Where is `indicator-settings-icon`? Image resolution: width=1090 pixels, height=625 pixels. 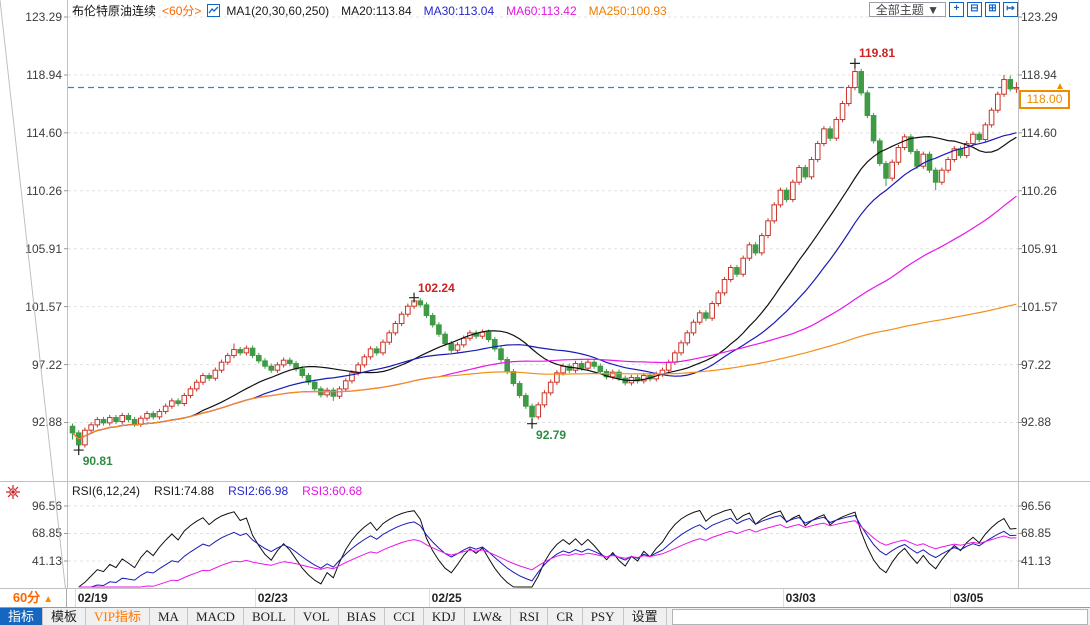 indicator-settings-icon is located at coordinates (13, 492).